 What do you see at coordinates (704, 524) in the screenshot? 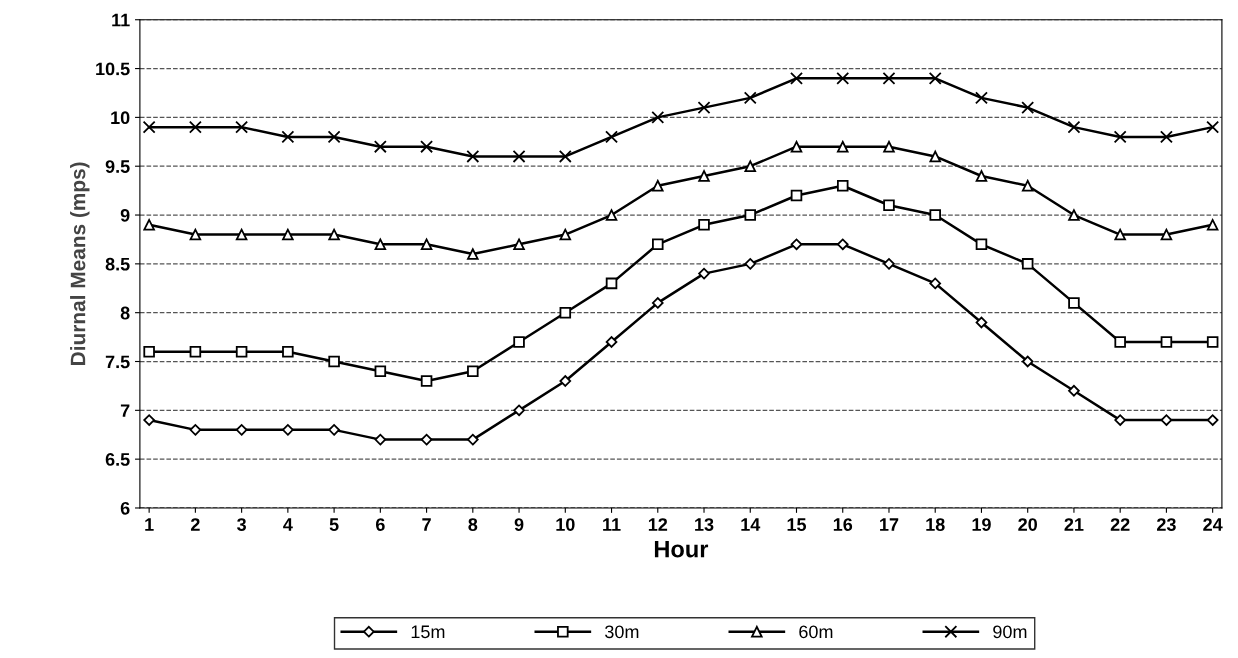
I see `x-tick-label: 13` at bounding box center [704, 524].